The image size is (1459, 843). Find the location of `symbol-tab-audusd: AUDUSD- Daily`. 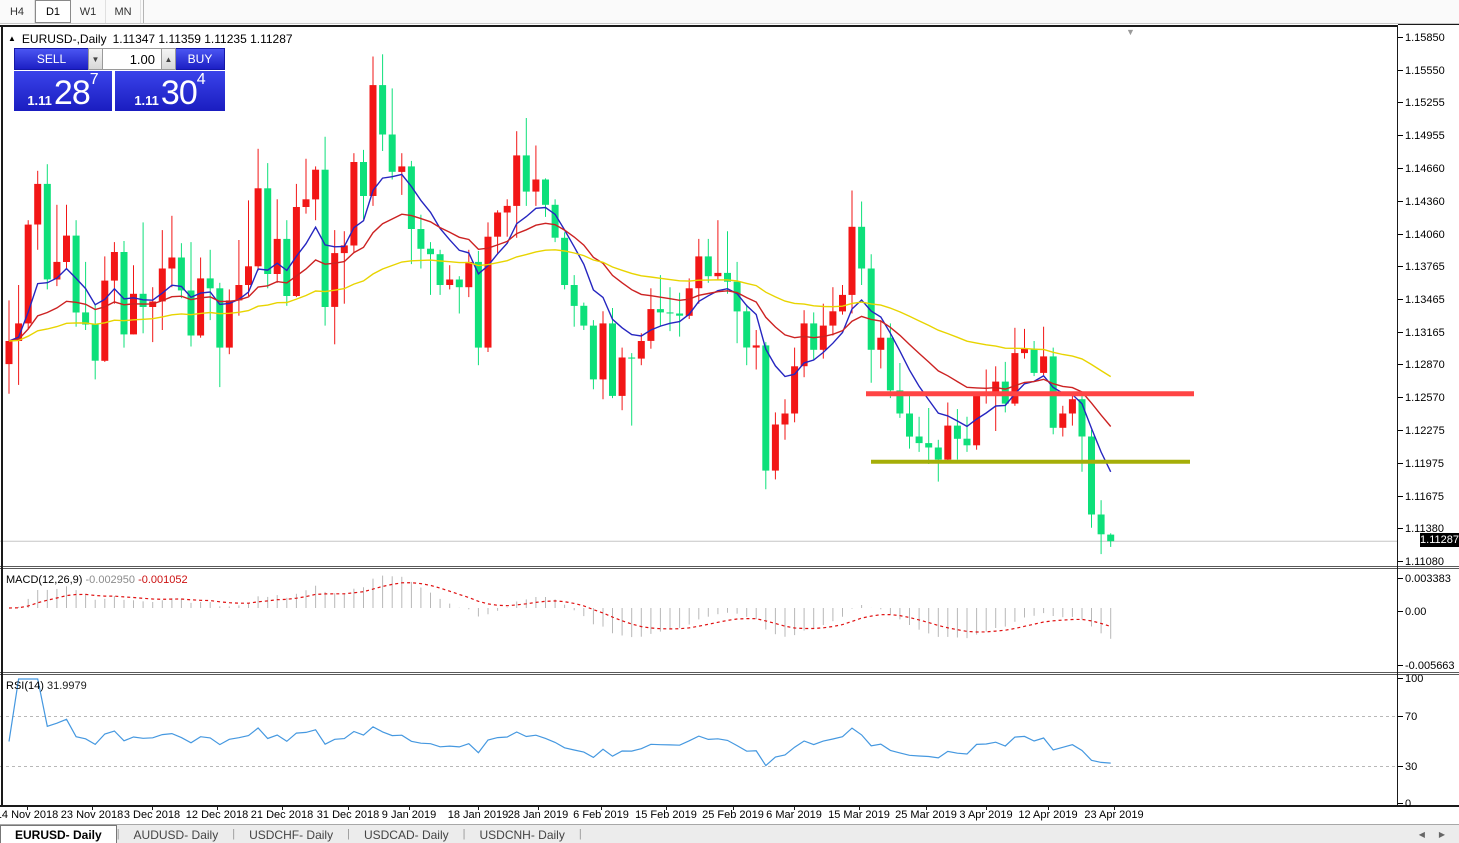

symbol-tab-audusd: AUDUSD- Daily is located at coordinates (176, 834).